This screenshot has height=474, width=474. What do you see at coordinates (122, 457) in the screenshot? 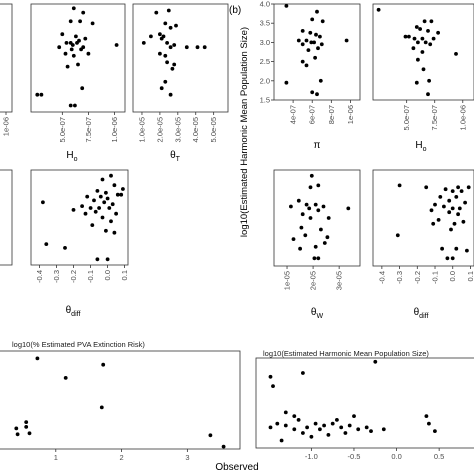
I see `x-tick-label: 2` at bounding box center [122, 457].